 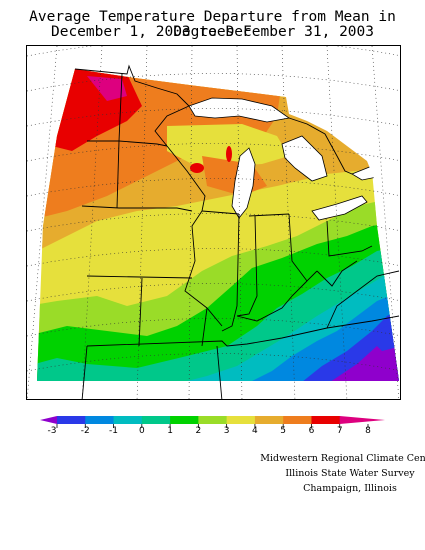 I want to click on lake-huron, so click(x=304, y=158).